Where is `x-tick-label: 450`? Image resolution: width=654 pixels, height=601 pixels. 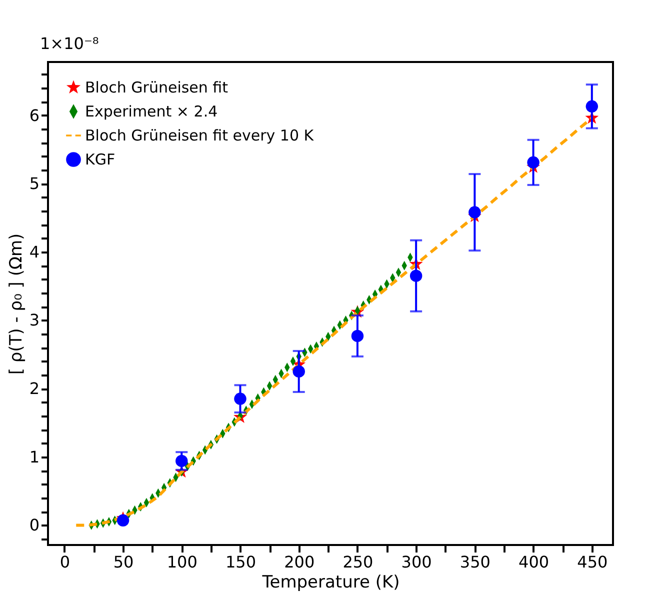
x-tick-label: 450 is located at coordinates (592, 562).